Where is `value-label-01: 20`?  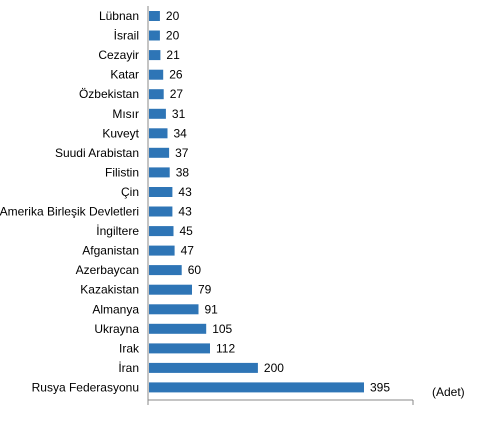 value-label-01: 20 is located at coordinates (173, 36).